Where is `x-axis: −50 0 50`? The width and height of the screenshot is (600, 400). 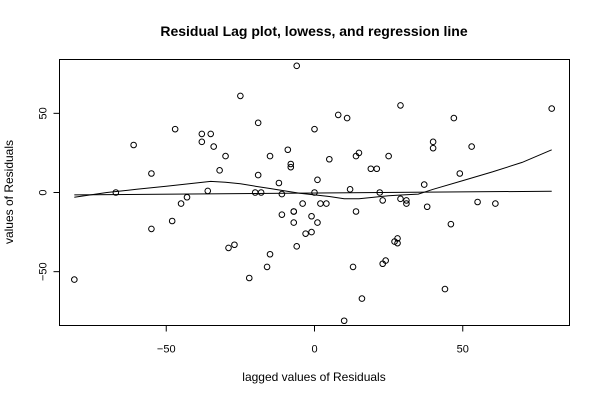 x-axis: −50 0 50 is located at coordinates (313, 340).